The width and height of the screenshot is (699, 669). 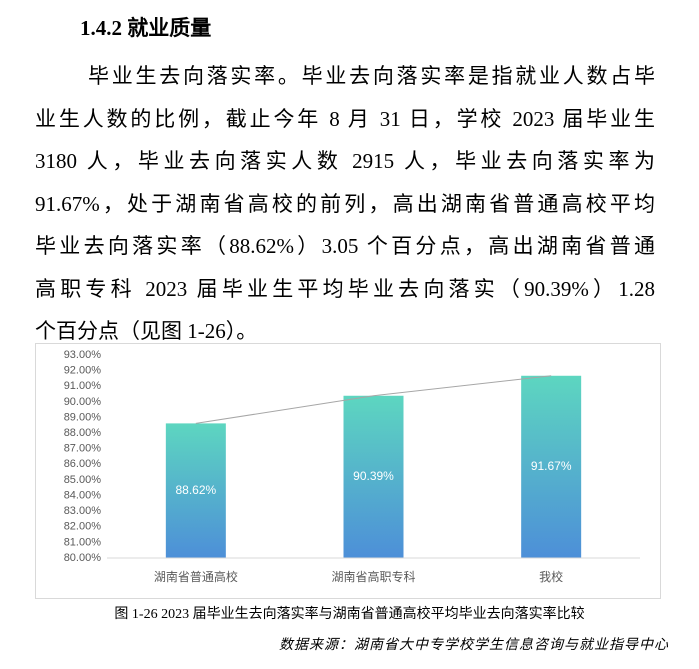 What do you see at coordinates (83, 386) in the screenshot?
I see `y-tick-label: 91.00%` at bounding box center [83, 386].